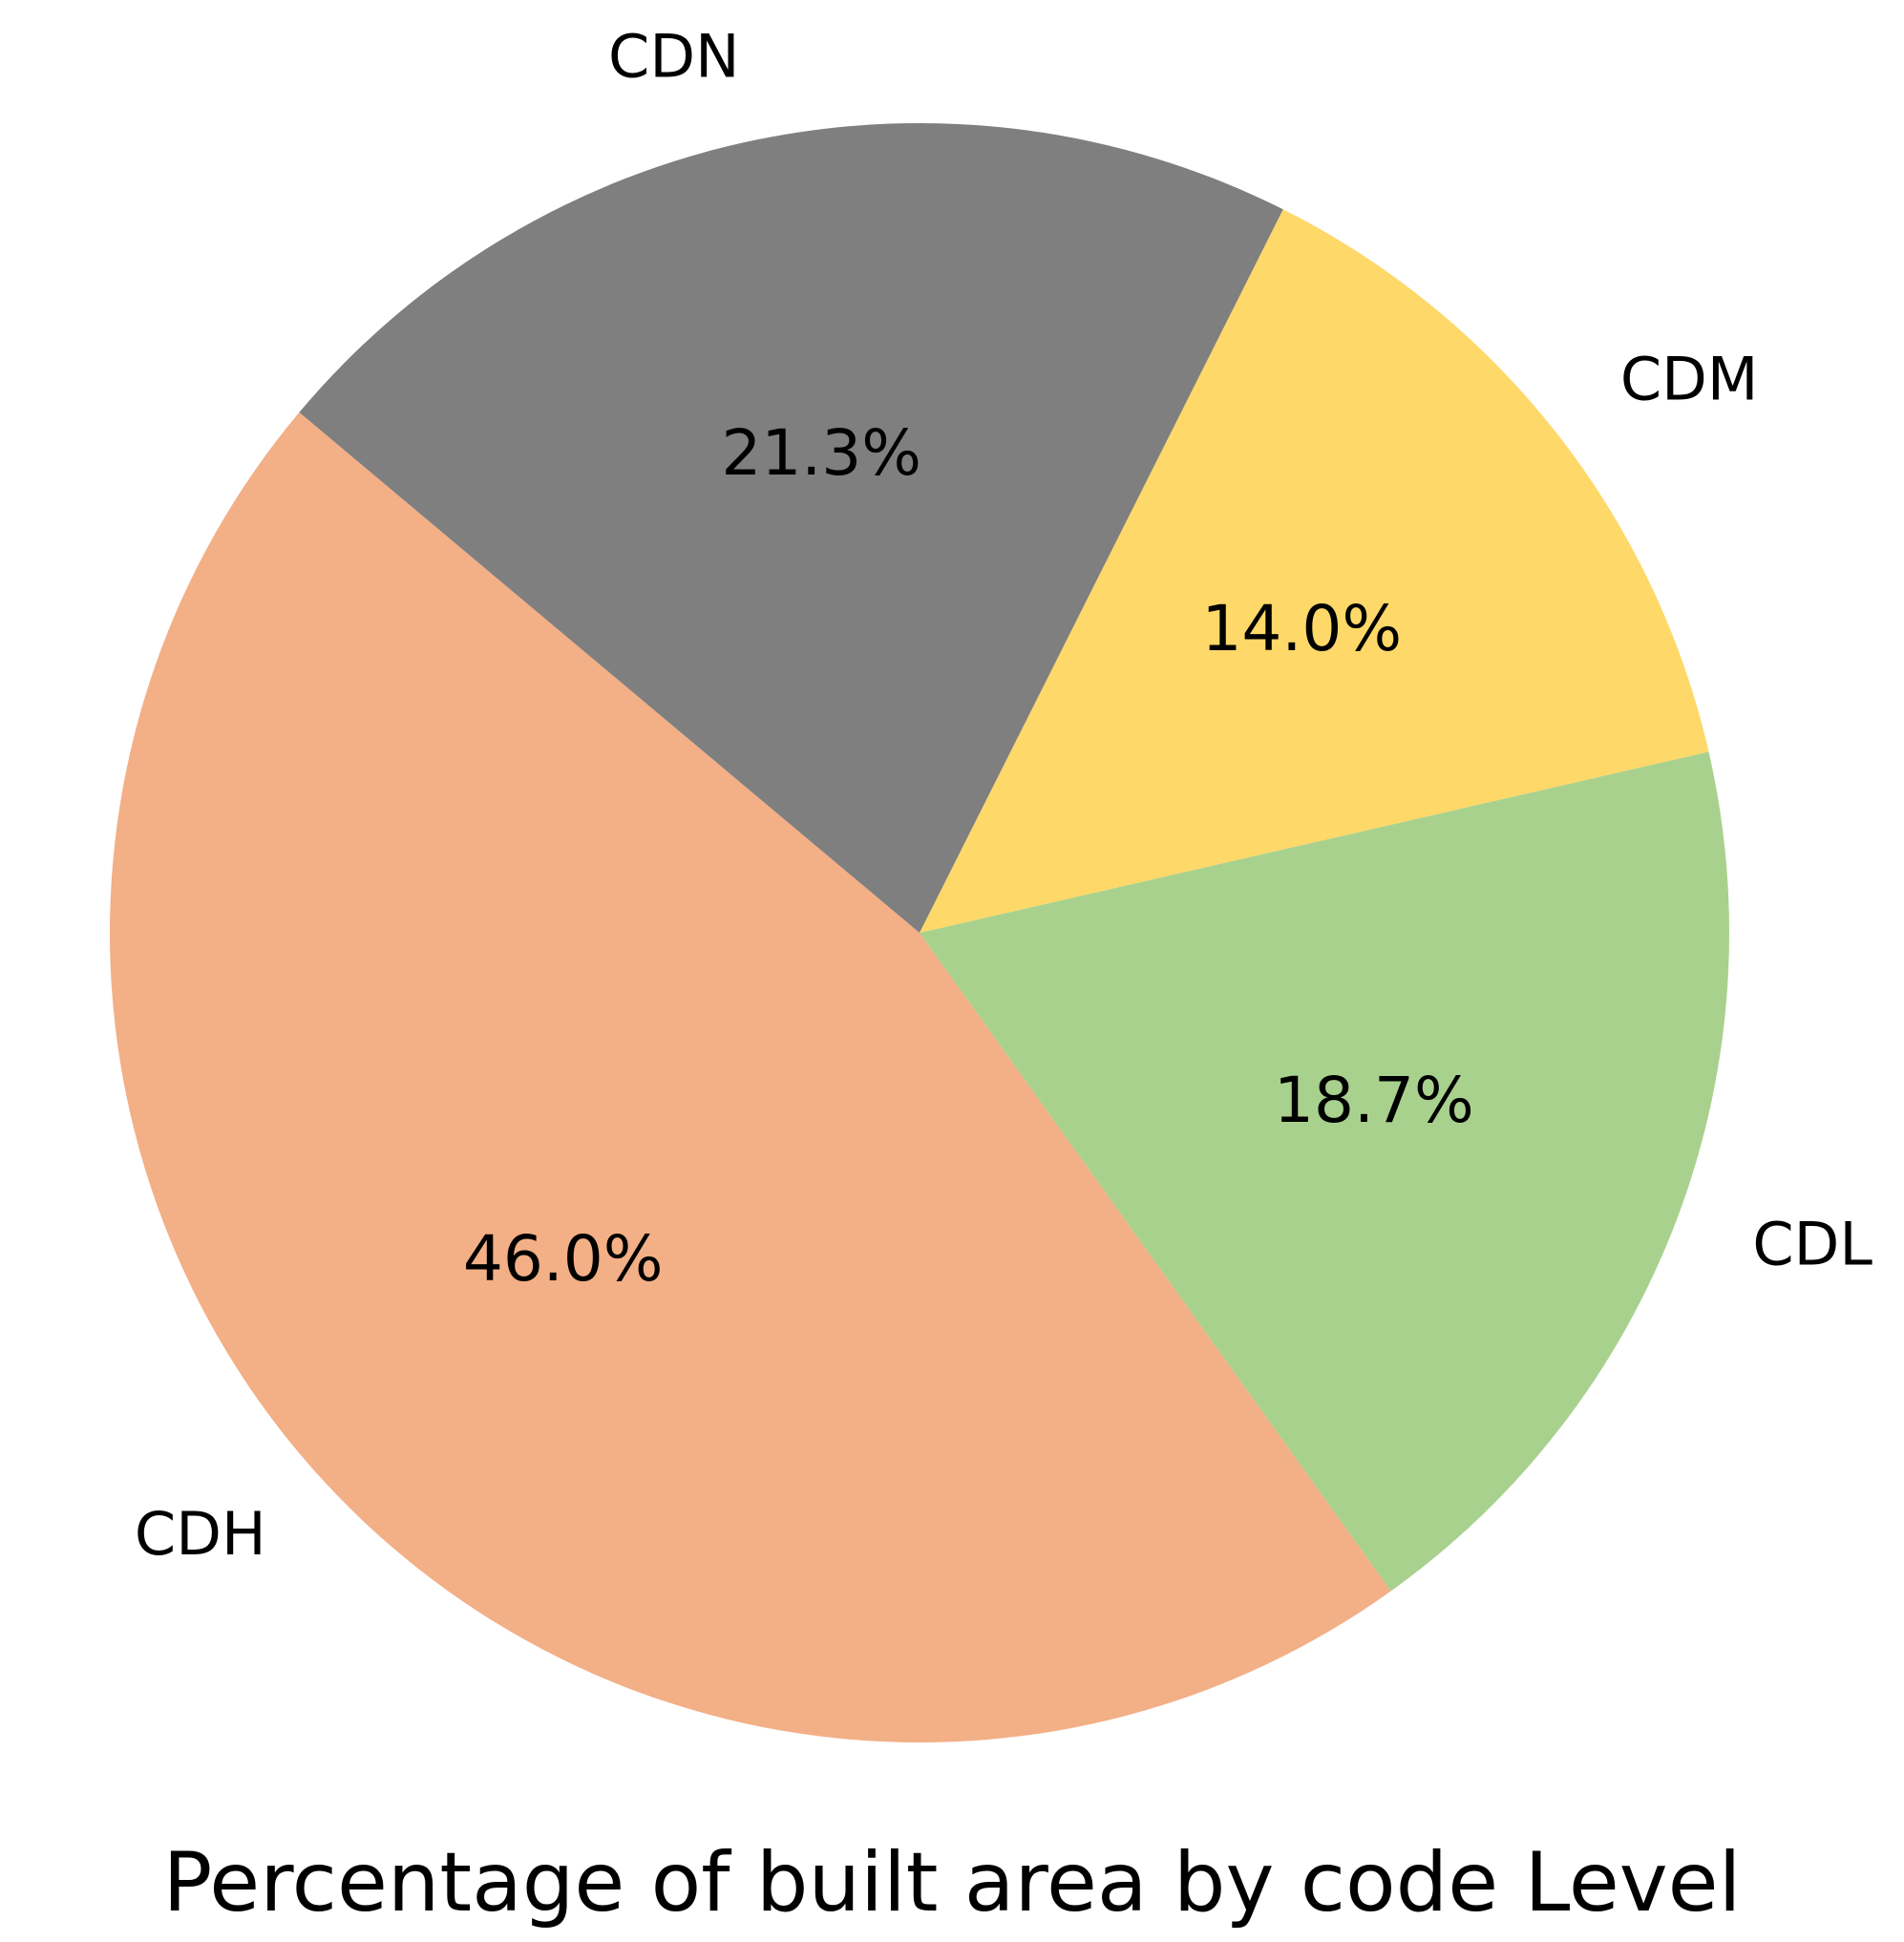  What do you see at coordinates (1689, 378) in the screenshot?
I see `slice-label-cdm: CDM` at bounding box center [1689, 378].